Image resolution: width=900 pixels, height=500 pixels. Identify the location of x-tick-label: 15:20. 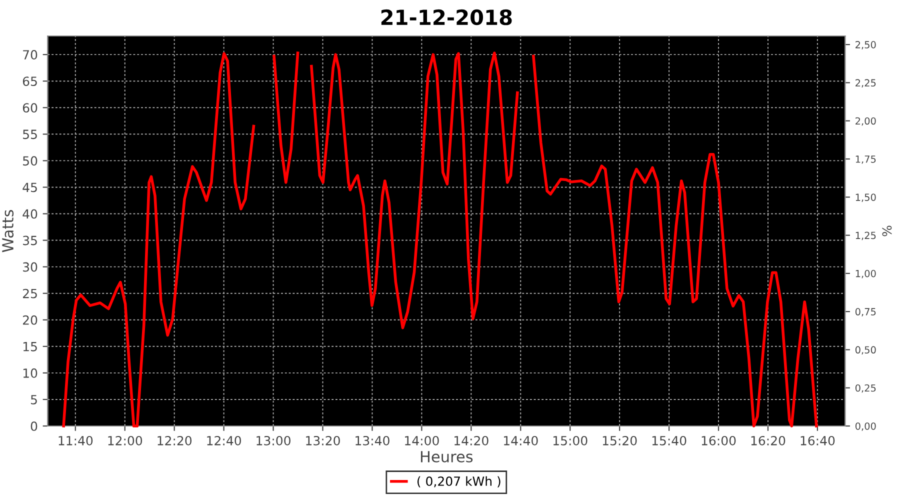
(619, 441).